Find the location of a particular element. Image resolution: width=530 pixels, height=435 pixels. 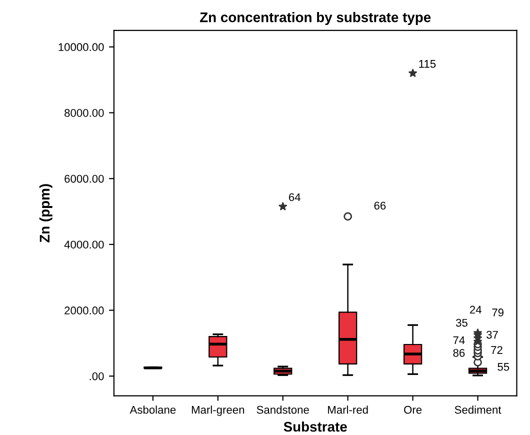

annotation: 74 is located at coordinates (459, 340).